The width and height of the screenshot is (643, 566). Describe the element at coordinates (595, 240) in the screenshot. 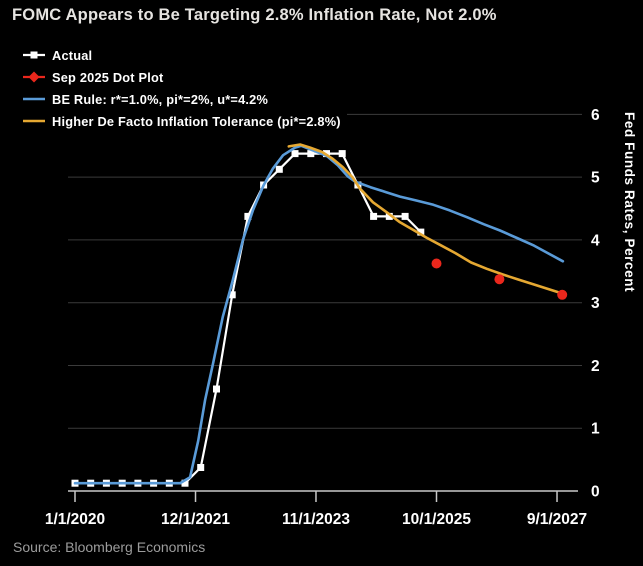

I see `y-tick-label: 4` at that location.